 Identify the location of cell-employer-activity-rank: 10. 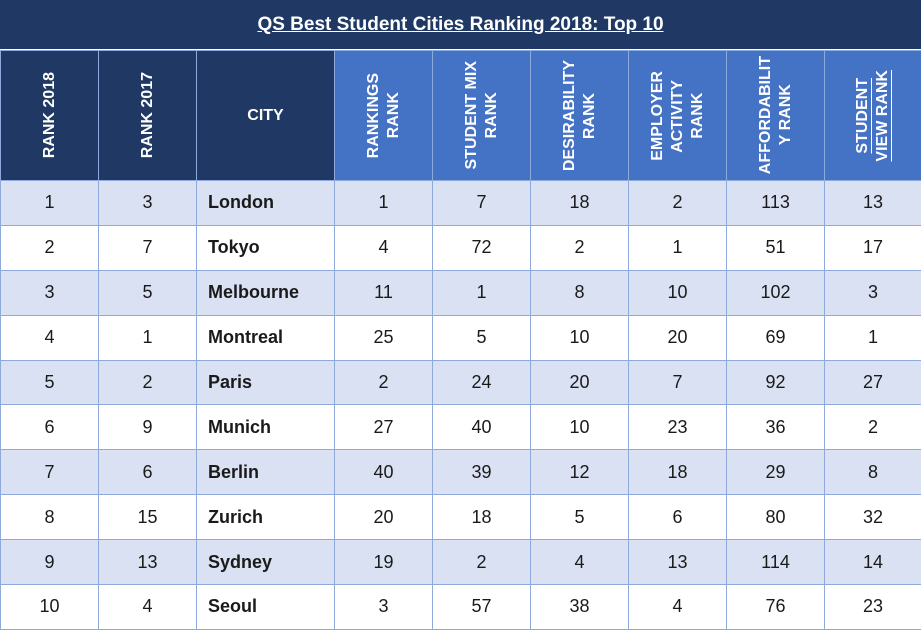
(678, 292).